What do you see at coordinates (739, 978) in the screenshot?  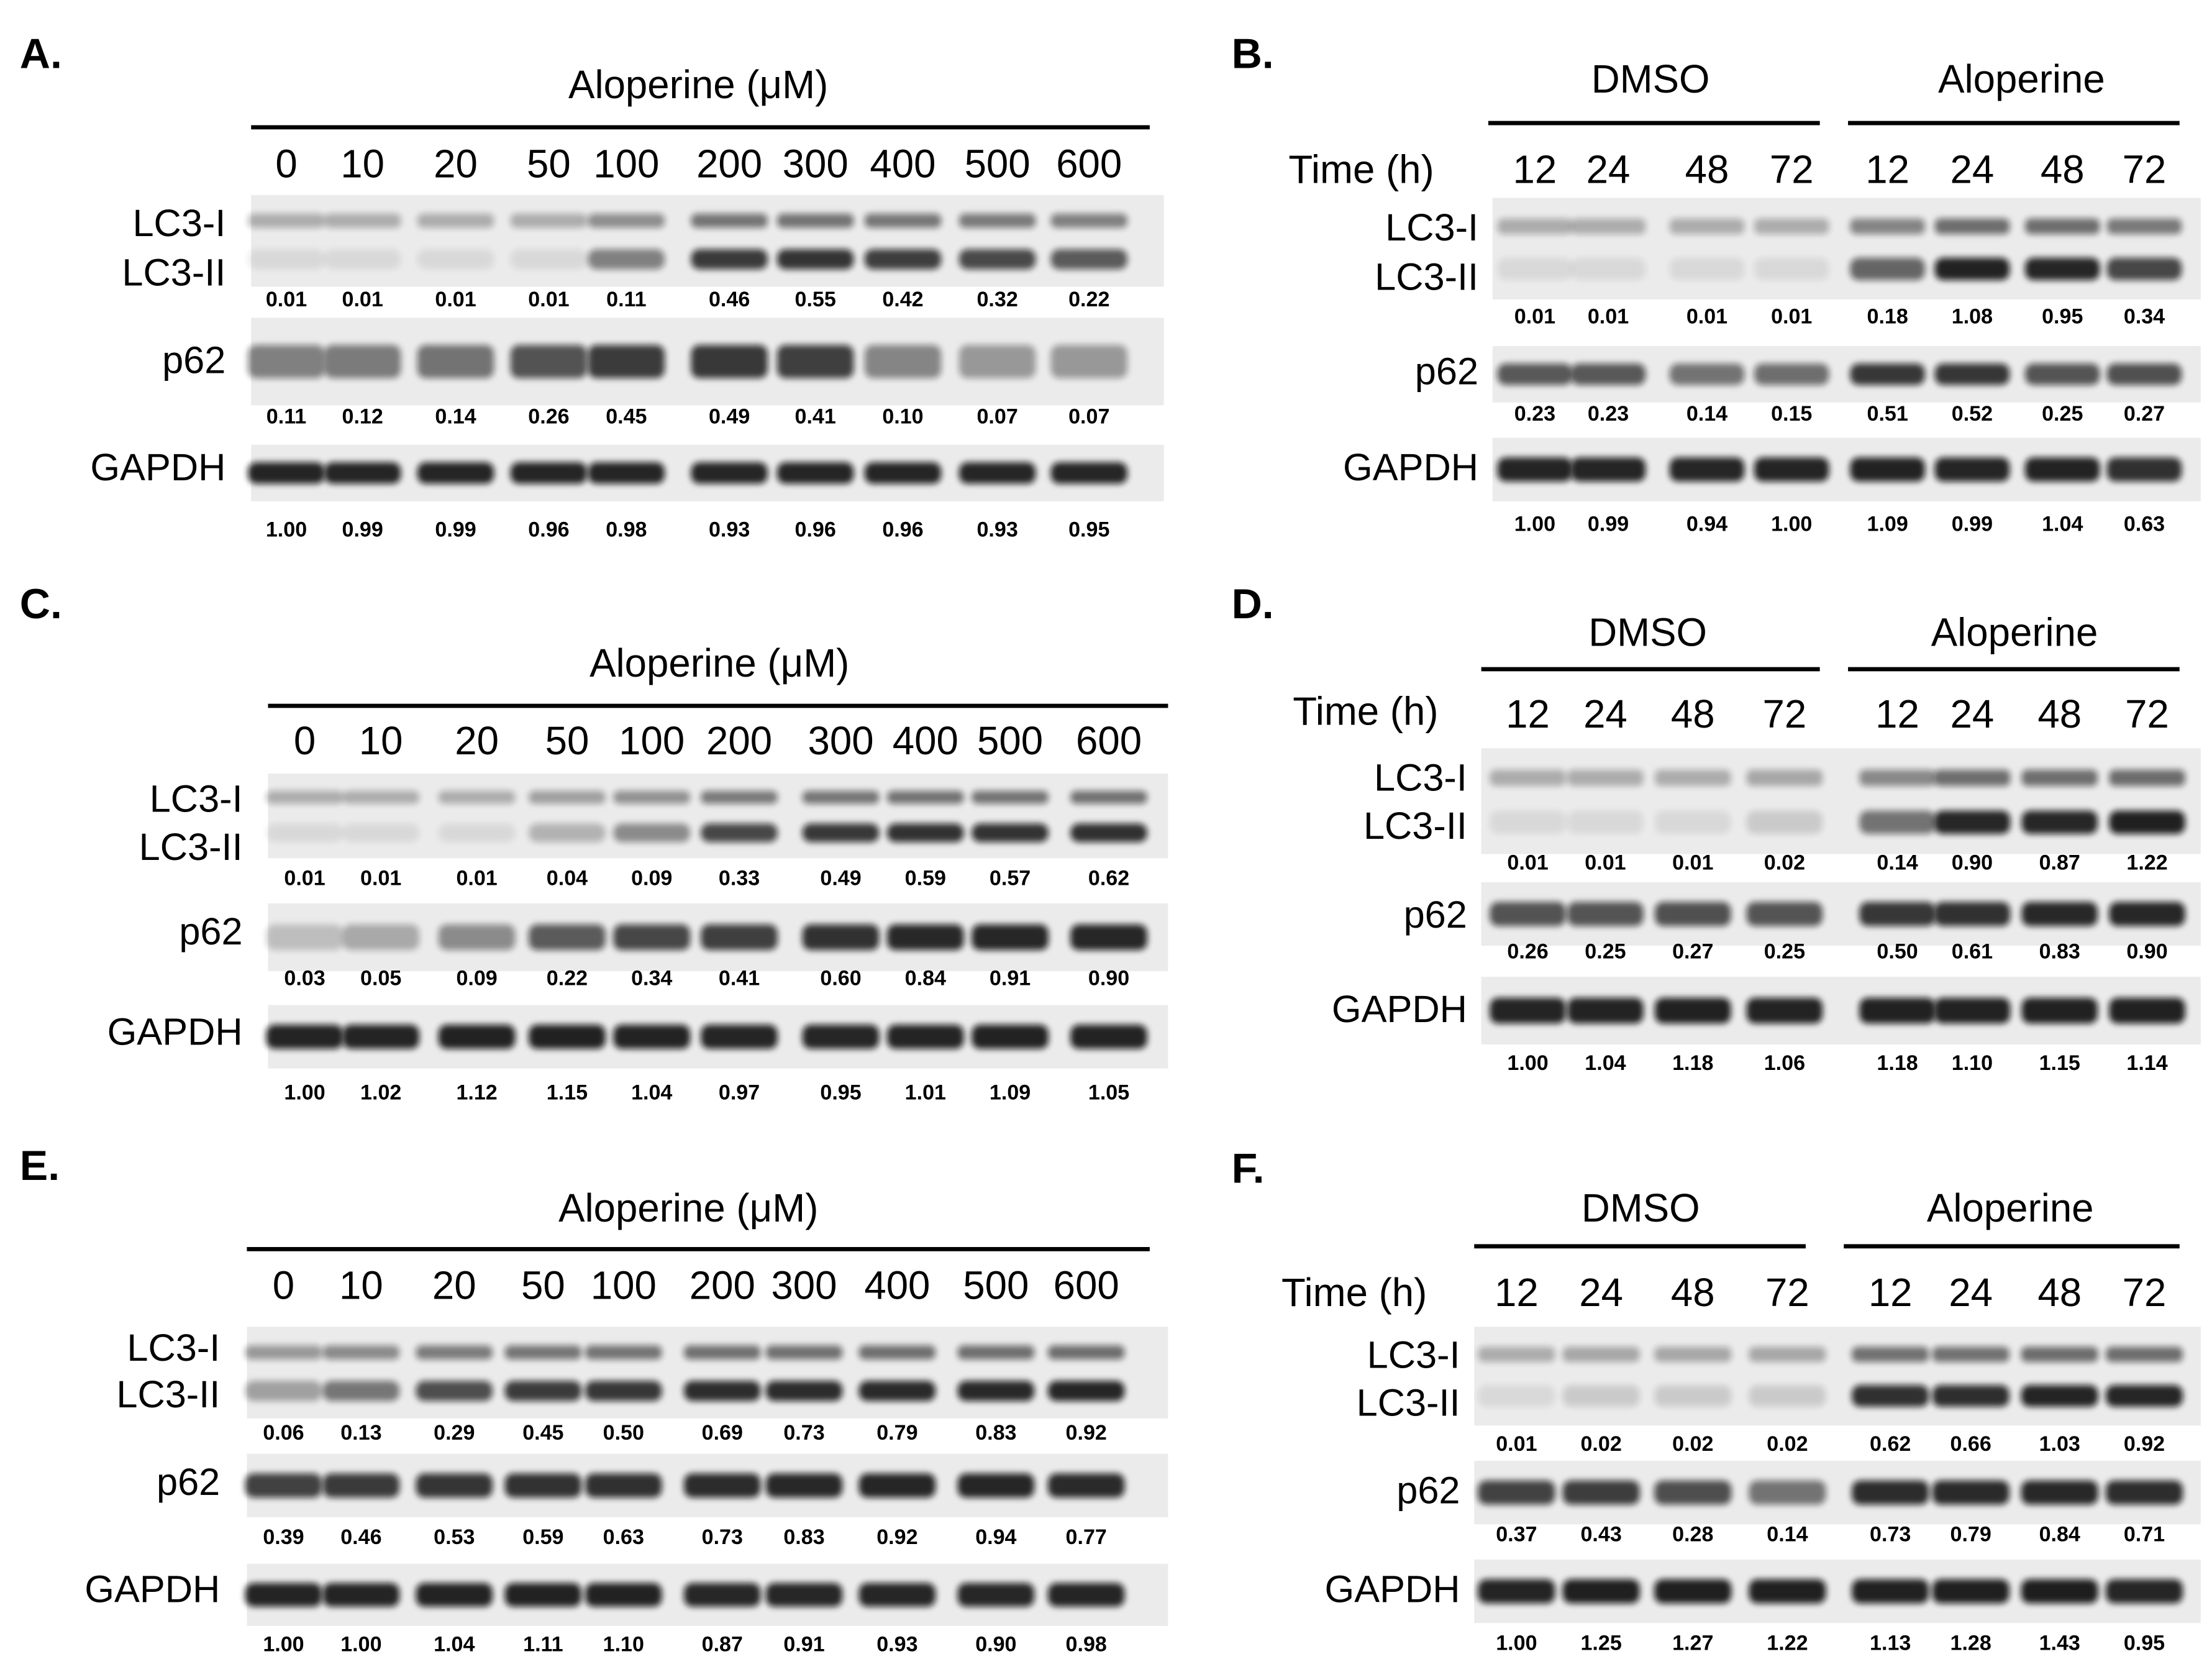 I see `quant-value: 0.41` at bounding box center [739, 978].